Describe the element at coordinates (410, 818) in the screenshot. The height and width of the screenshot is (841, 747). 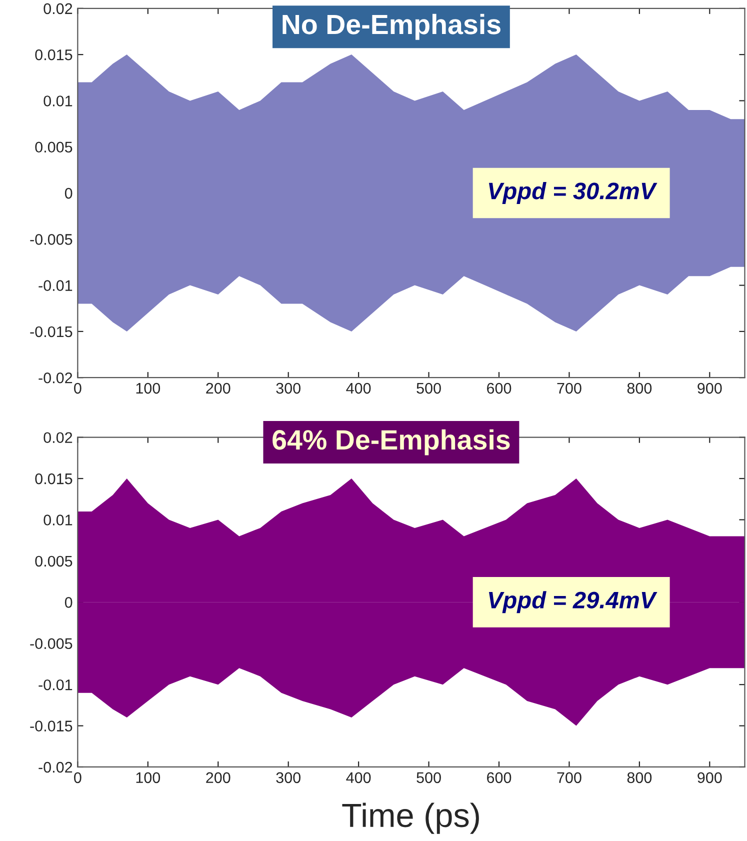
I see `x-axis-title: Time (ps)` at that location.